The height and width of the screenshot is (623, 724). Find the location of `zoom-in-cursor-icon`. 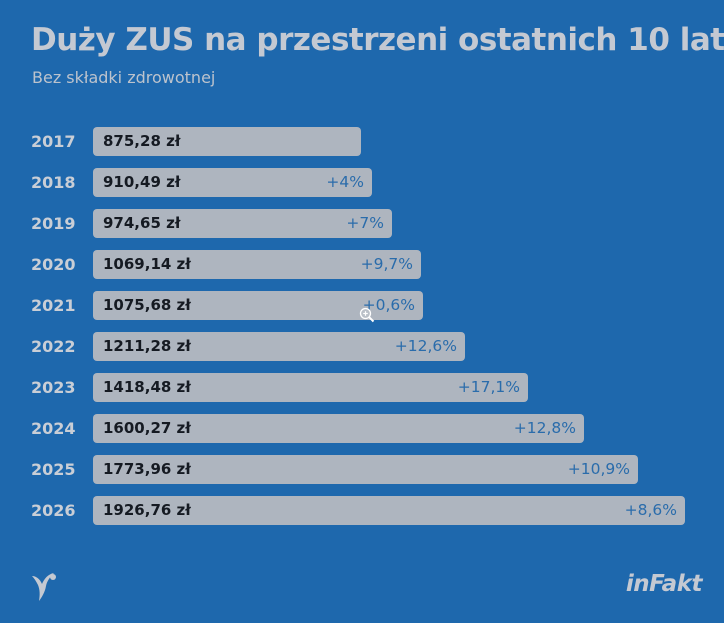

zoom-in-cursor-icon is located at coordinates (367, 315).